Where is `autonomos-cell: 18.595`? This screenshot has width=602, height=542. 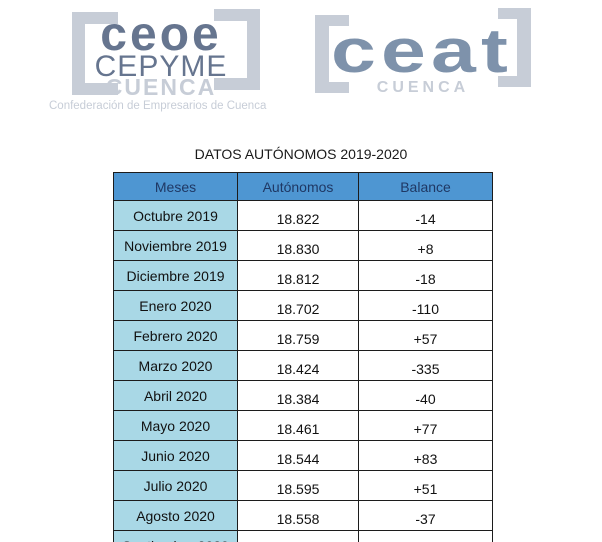
autonomos-cell: 18.595 is located at coordinates (298, 485).